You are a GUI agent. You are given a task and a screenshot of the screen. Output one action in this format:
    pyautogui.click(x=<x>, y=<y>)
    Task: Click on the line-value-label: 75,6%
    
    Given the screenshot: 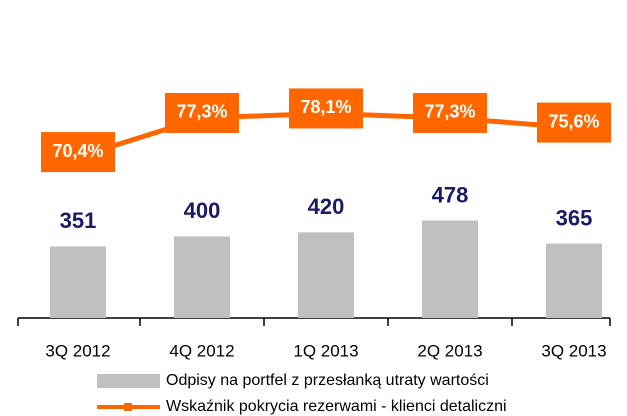 What is the action you would take?
    pyautogui.click(x=573, y=121)
    